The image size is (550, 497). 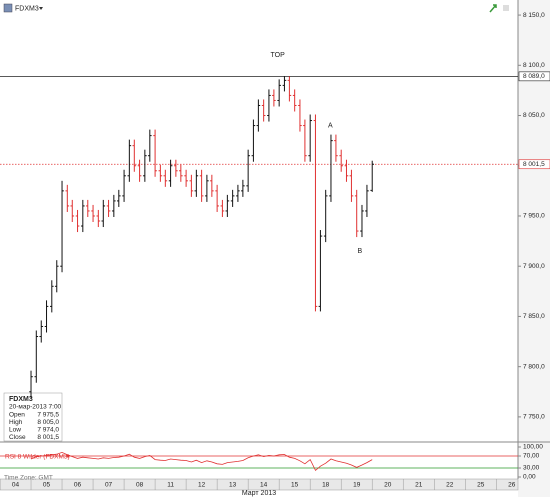 I want to click on x-axis-label: Март 2013, so click(x=259, y=493).